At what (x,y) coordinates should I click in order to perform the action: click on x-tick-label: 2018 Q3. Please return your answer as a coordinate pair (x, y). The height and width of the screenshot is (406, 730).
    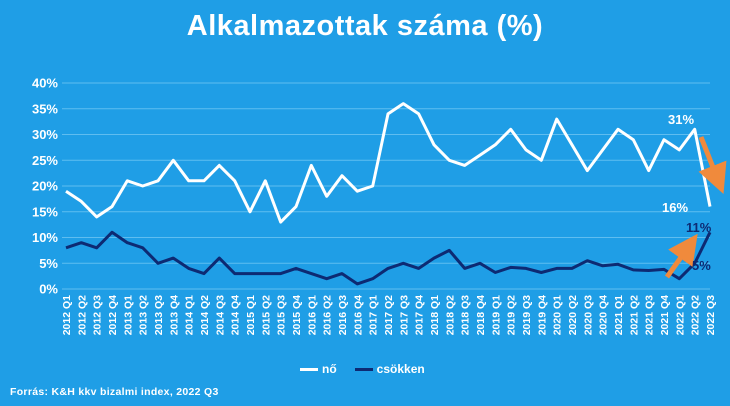
    Looking at the image, I should click on (466, 315).